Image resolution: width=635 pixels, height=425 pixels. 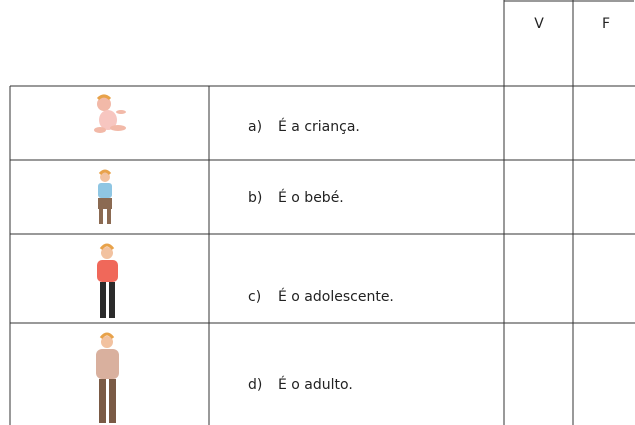 What do you see at coordinates (255, 385) in the screenshot?
I see `row-letter: d)` at bounding box center [255, 385].